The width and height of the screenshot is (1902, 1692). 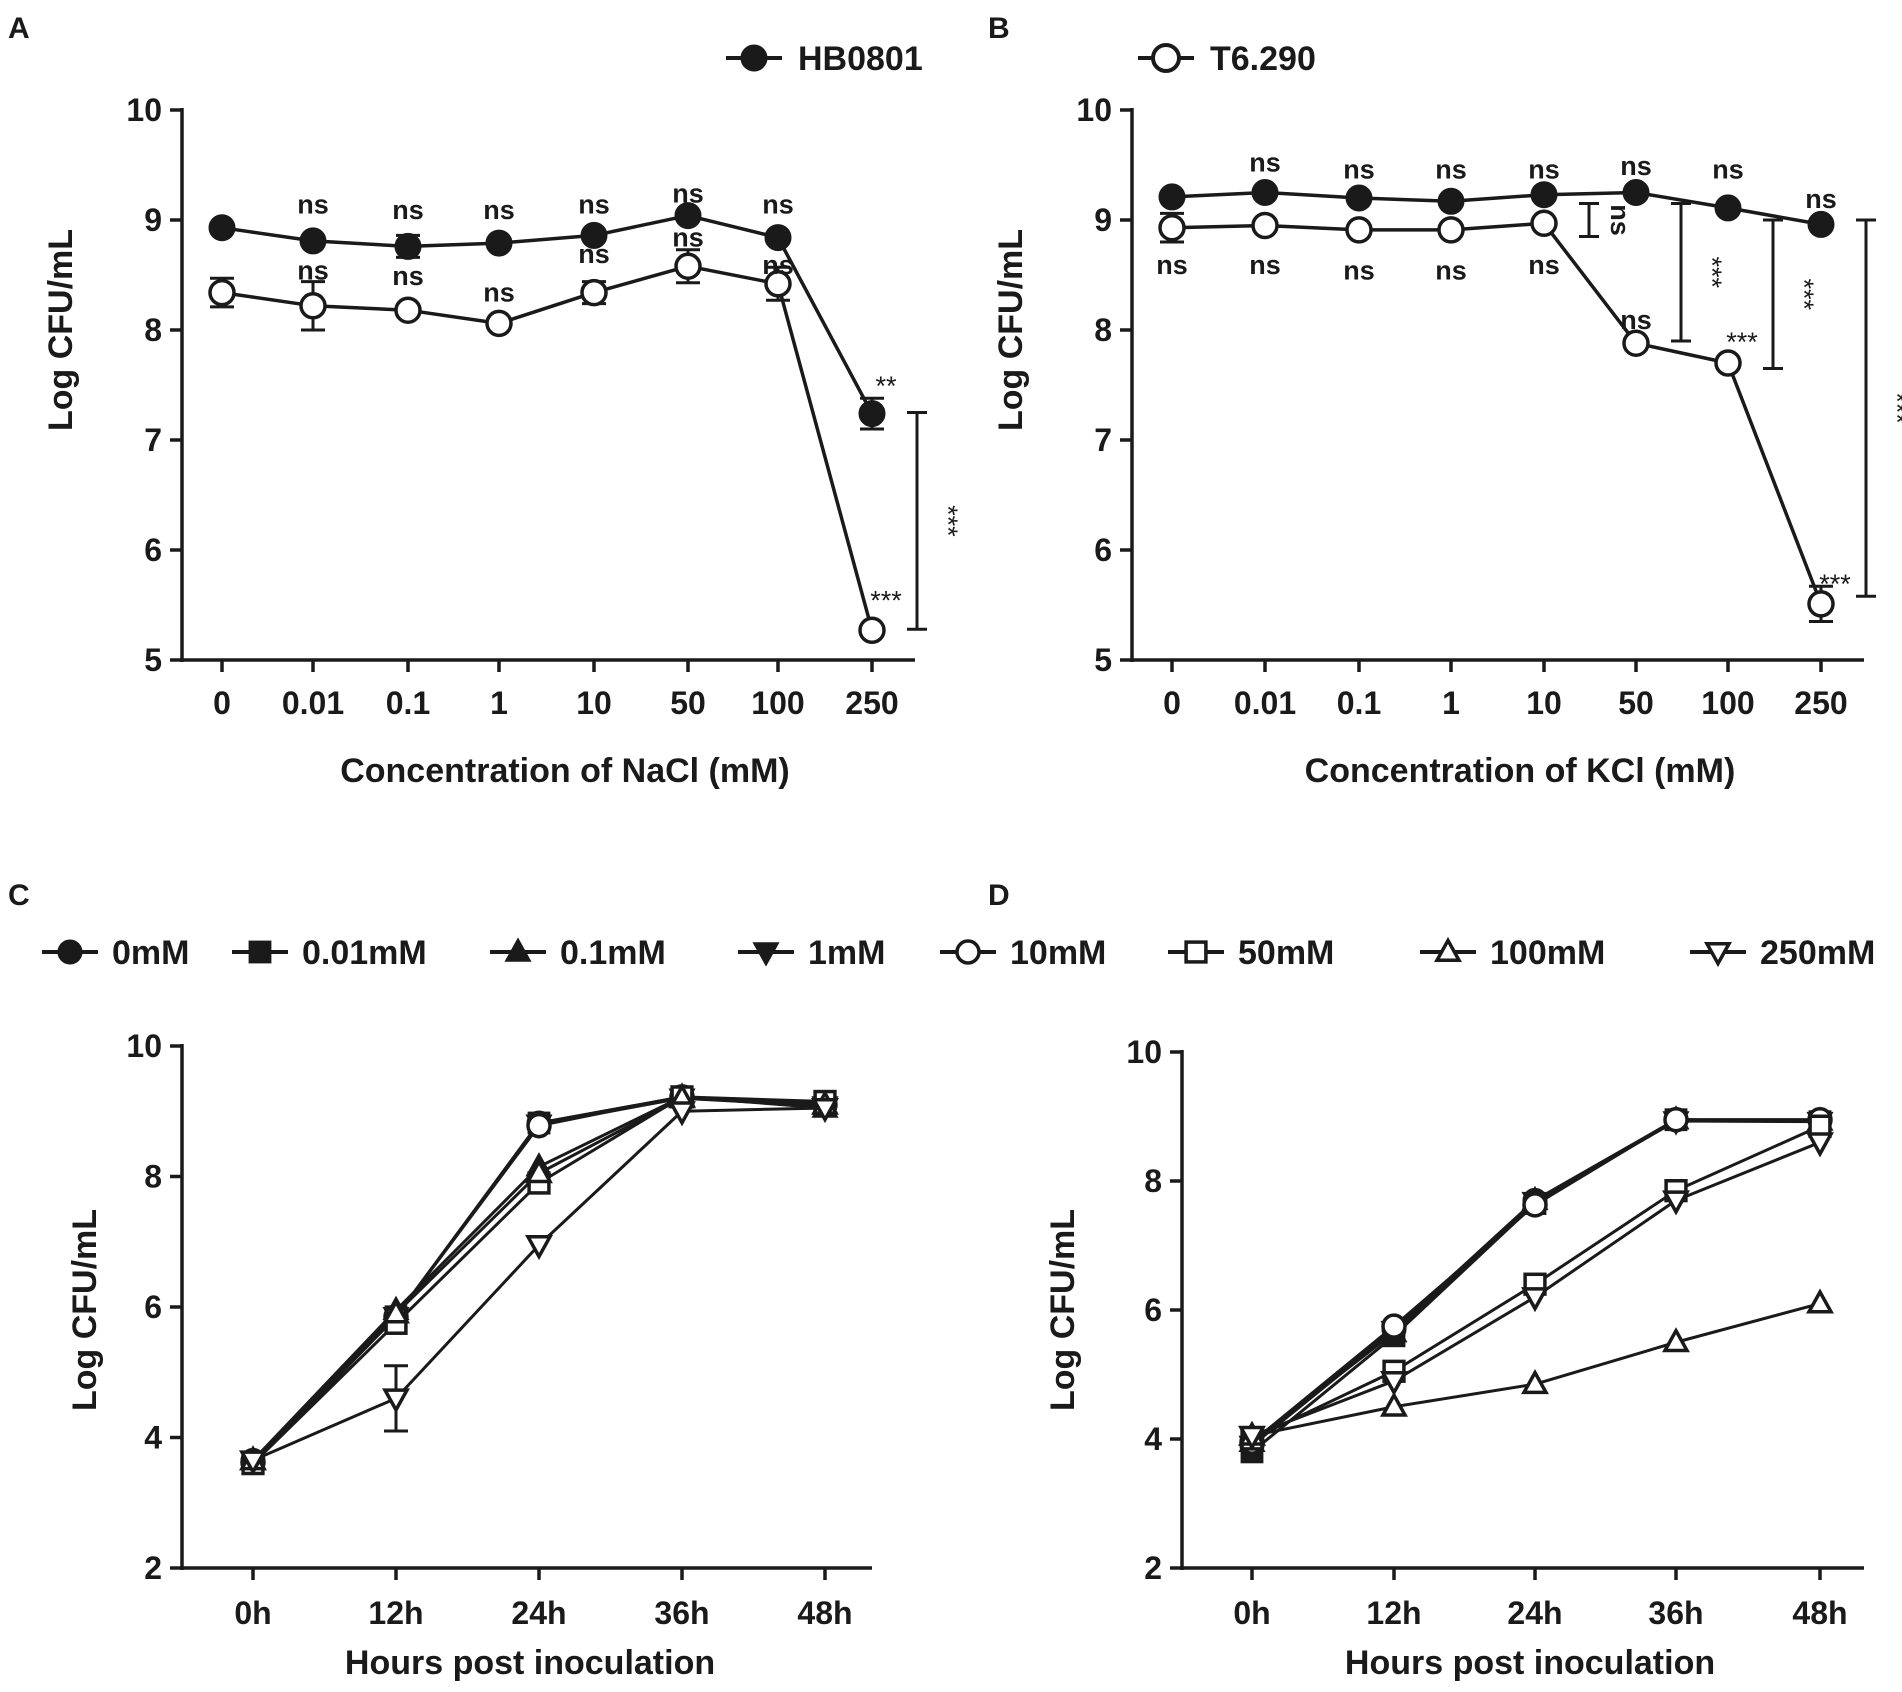 I want to click on pd-point-10mm, so click(x=1394, y=1326).